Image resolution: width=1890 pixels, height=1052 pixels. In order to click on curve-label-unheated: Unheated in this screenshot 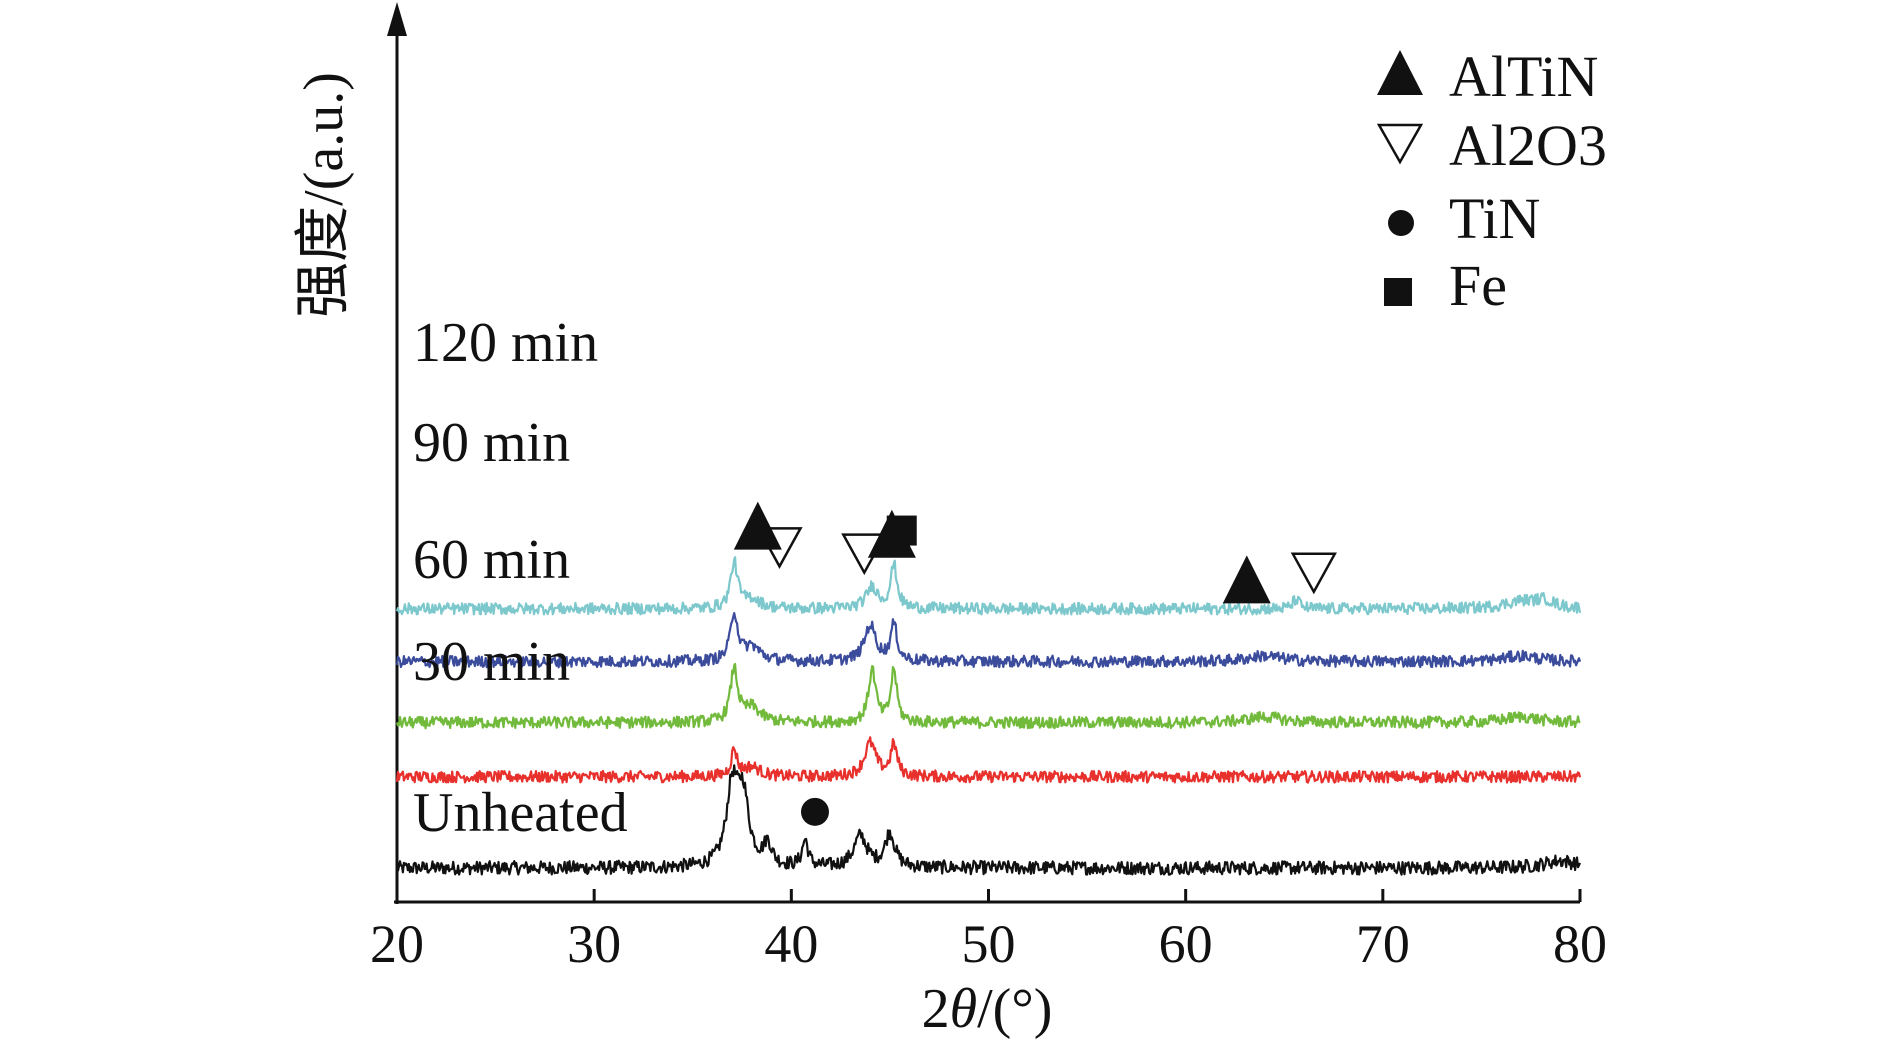, I will do `click(520, 813)`.